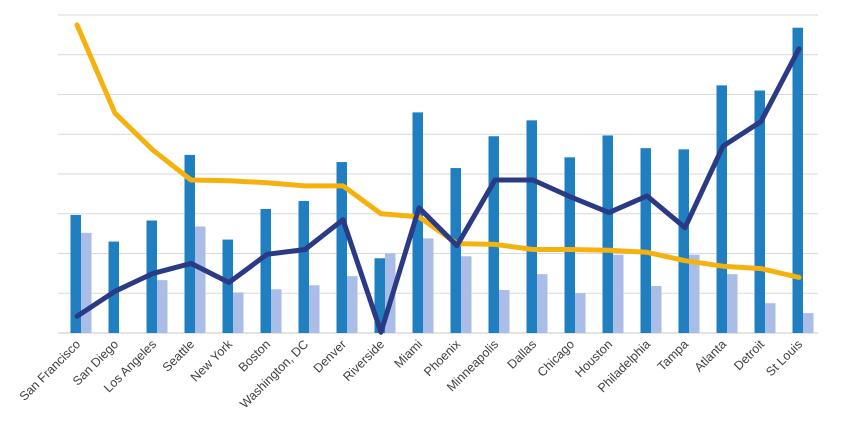 The width and height of the screenshot is (865, 433). What do you see at coordinates (50, 370) in the screenshot?
I see `x-tick-label: San Francisco` at bounding box center [50, 370].